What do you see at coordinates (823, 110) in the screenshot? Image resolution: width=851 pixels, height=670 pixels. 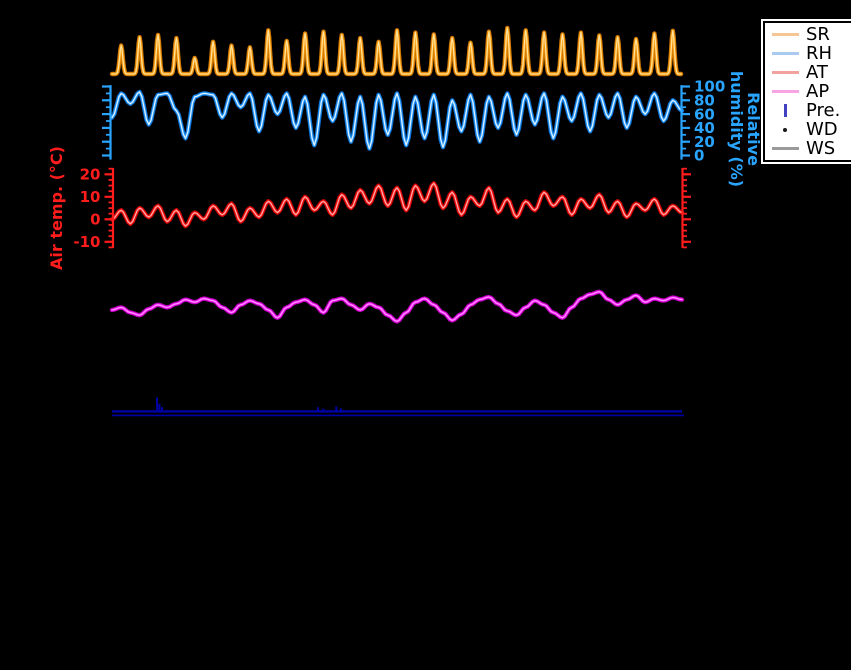 I see `legend-label-pre: Pre.` at bounding box center [823, 110].